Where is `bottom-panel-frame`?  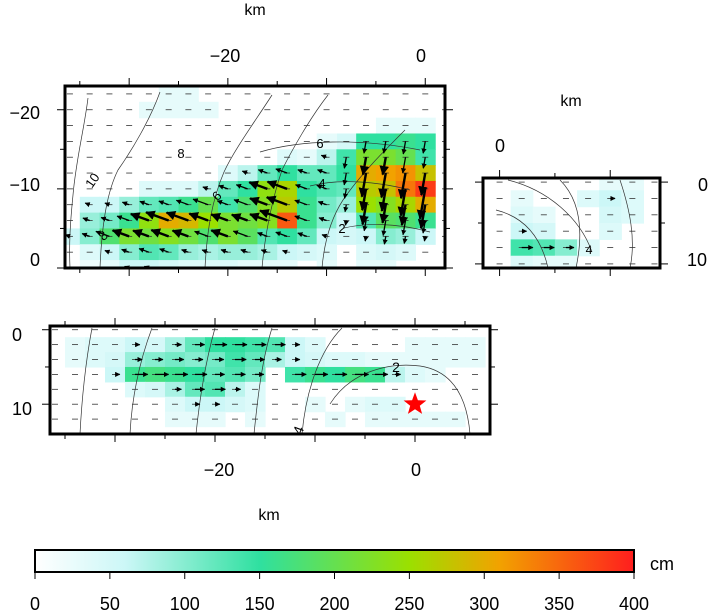 bottom-panel-frame is located at coordinates (270, 380).